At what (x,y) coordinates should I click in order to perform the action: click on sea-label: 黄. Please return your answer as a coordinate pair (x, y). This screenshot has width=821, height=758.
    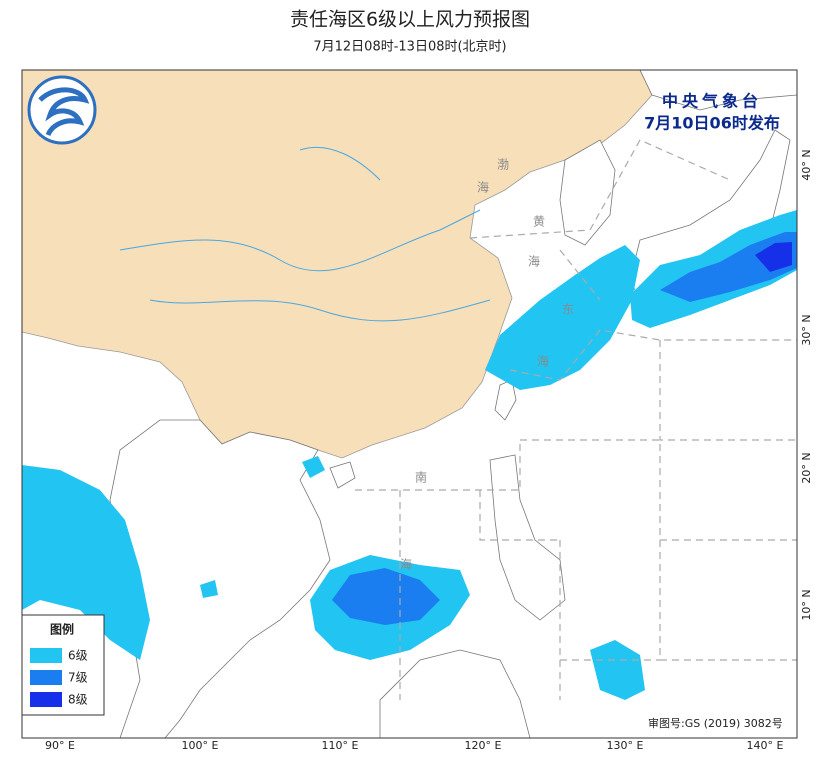
    Looking at the image, I should click on (539, 222).